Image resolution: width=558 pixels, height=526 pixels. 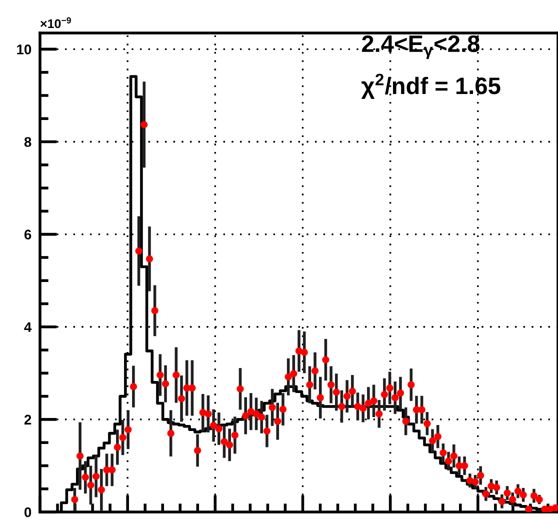 I want to click on annotation: 2.4<E$_{γ}$<2.8, so click(x=421, y=47).